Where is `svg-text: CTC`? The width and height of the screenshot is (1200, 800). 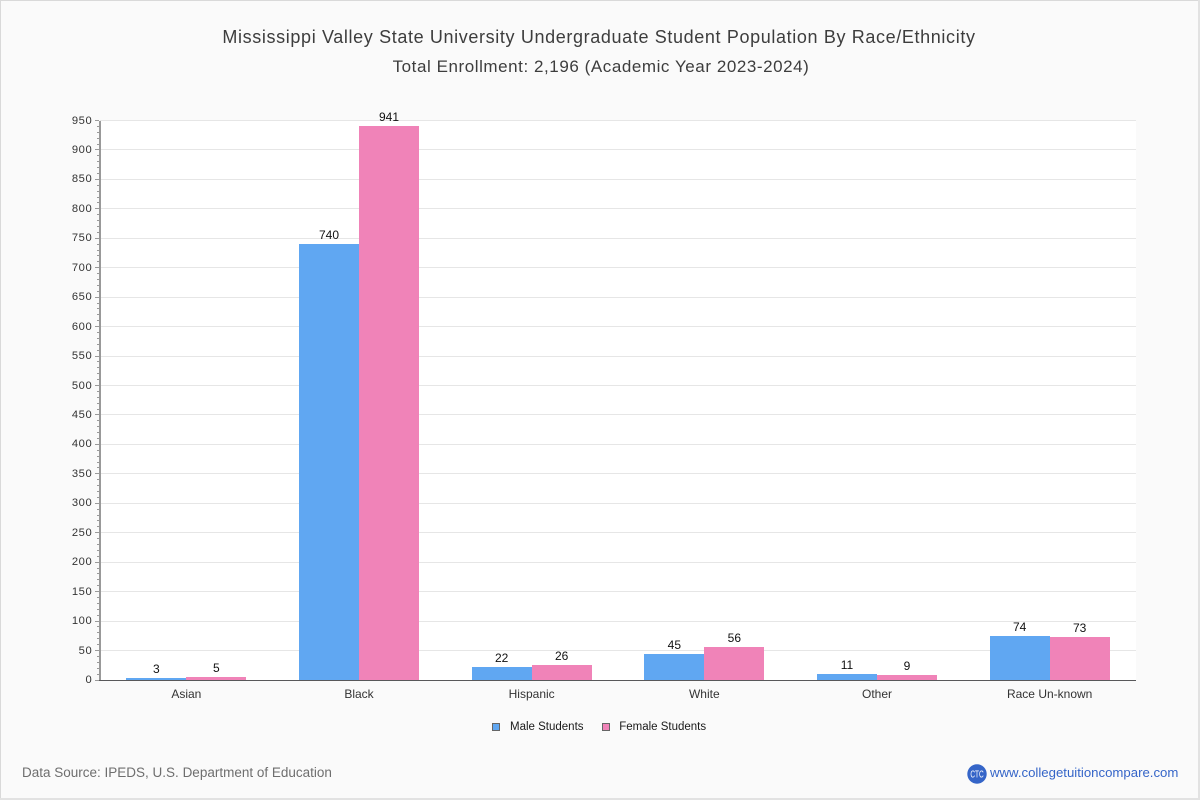 svg-text: CTC is located at coordinates (976, 774).